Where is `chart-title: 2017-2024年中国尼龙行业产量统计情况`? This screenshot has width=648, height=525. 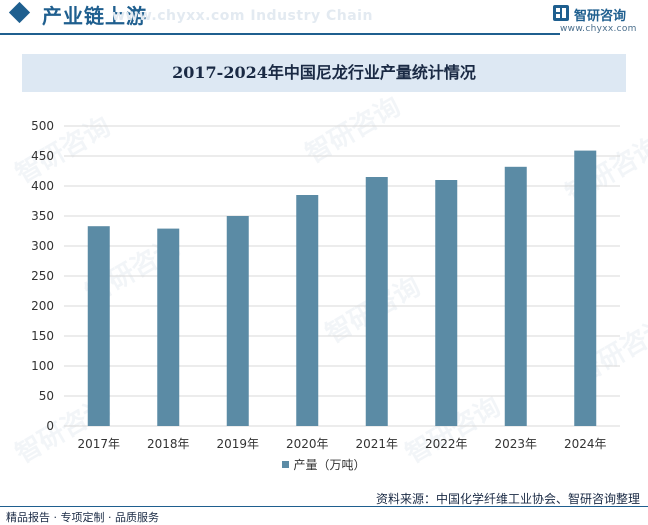 chart-title: 2017-2024年中国尼龙行业产量统计情况 is located at coordinates (324, 72).